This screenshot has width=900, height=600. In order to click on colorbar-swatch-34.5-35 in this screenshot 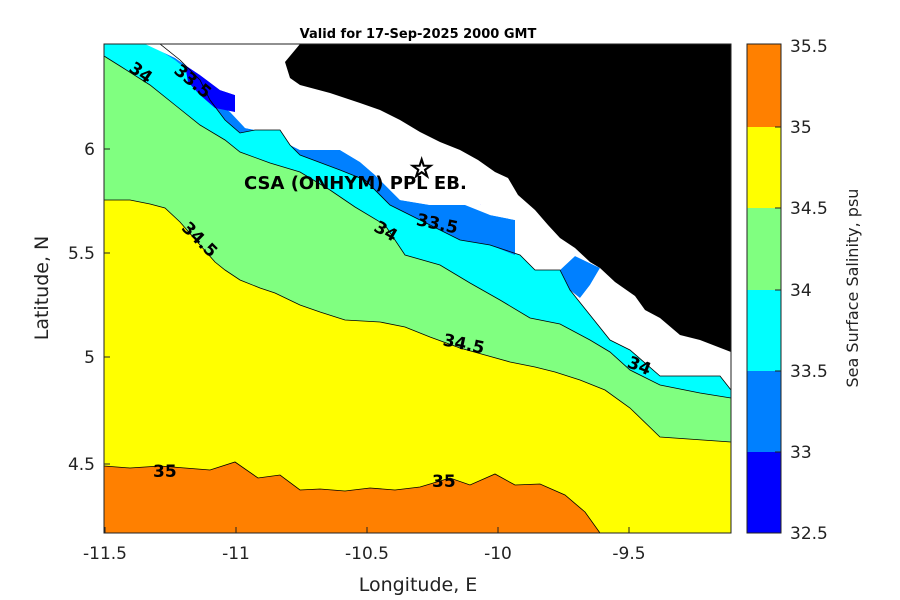, I will do `click(764, 167)`.